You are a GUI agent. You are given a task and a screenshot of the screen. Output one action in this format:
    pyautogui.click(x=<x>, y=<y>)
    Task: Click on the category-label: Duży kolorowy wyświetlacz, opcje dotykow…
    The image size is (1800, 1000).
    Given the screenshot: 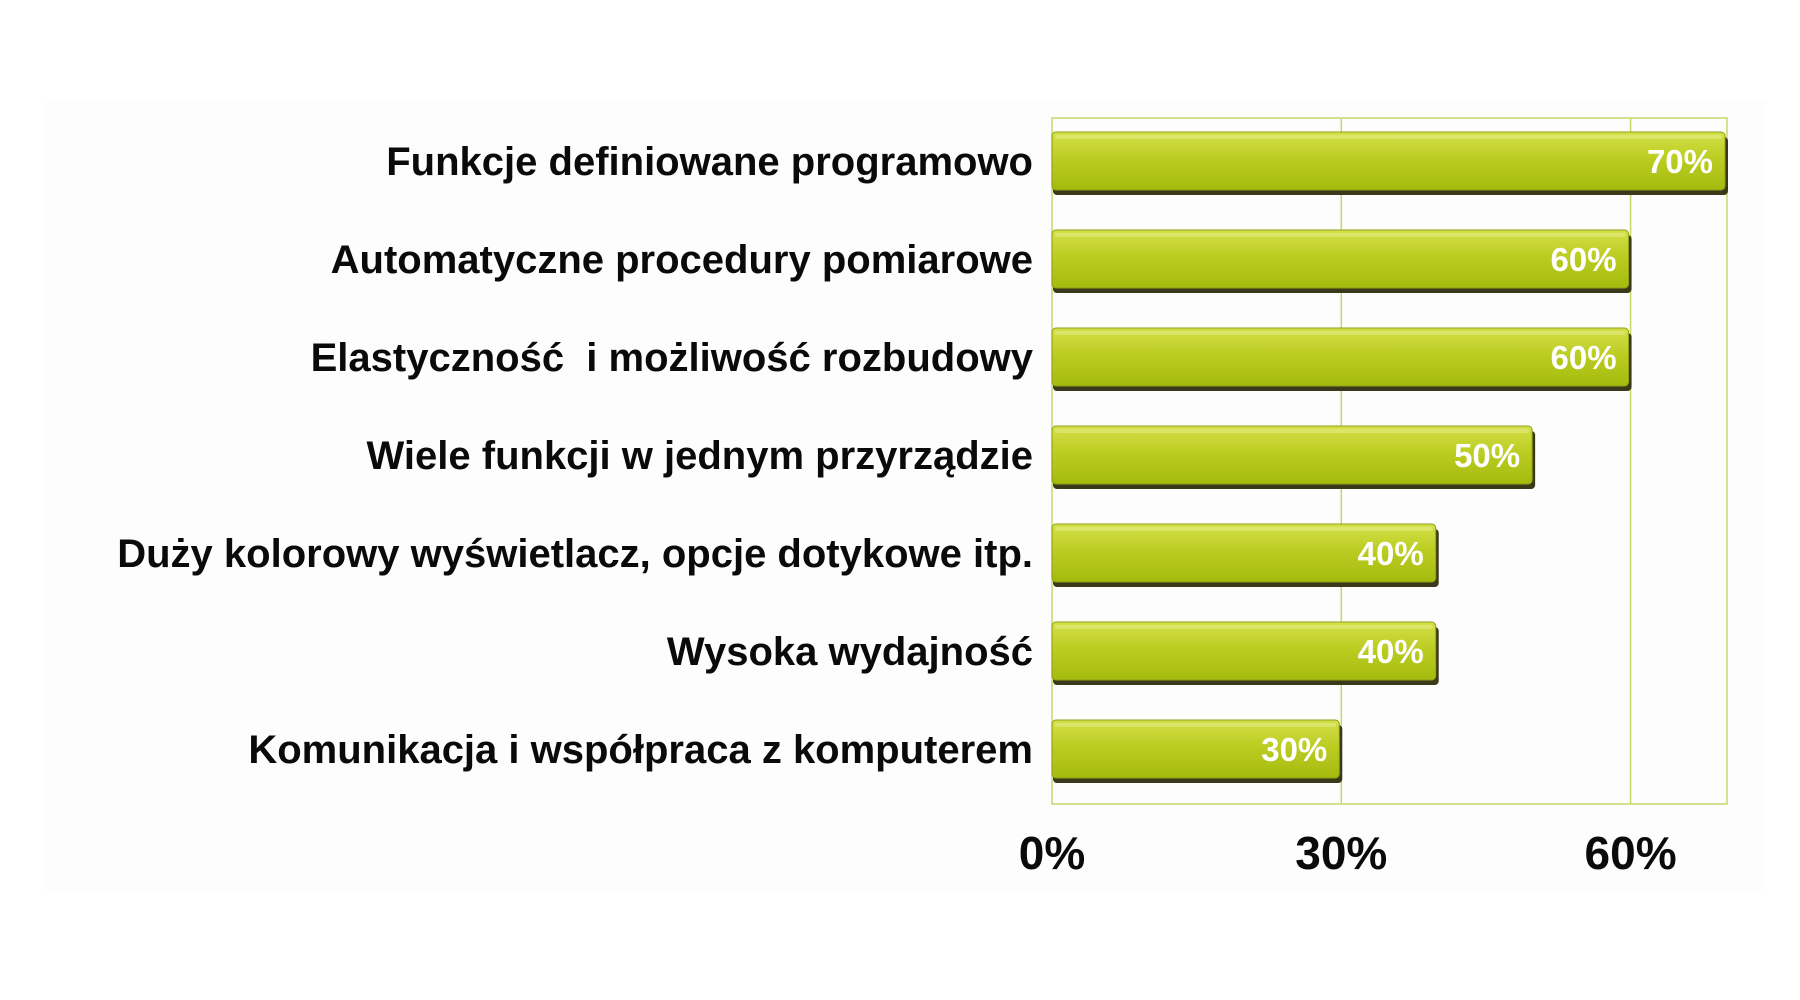 What is the action you would take?
    pyautogui.click(x=575, y=554)
    